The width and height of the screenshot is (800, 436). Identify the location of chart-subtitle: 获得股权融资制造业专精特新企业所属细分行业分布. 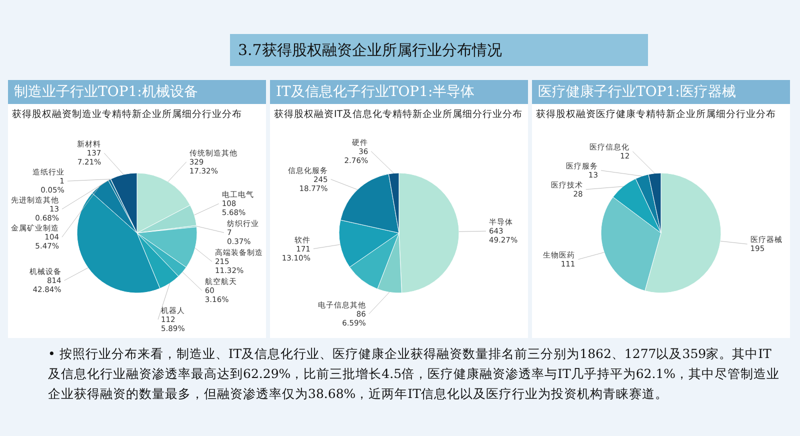
(127, 114).